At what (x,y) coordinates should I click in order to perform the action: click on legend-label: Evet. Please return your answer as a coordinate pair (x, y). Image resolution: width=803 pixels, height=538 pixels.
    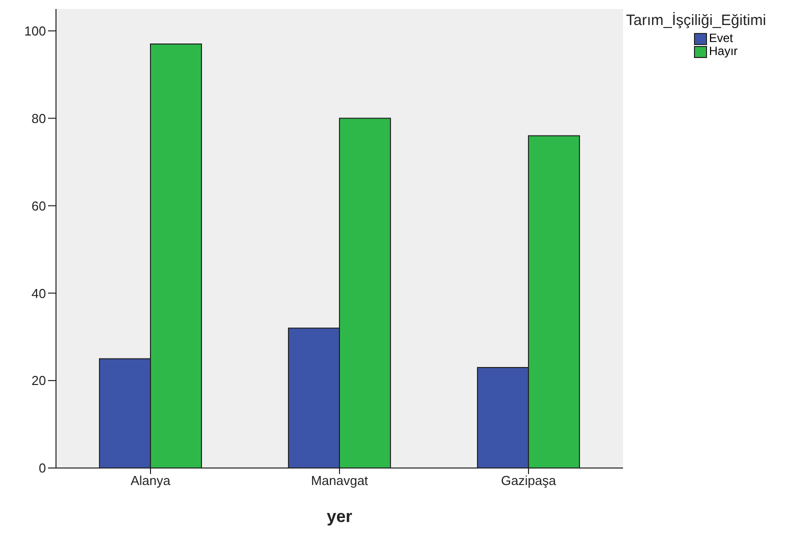
    Looking at the image, I should click on (721, 38).